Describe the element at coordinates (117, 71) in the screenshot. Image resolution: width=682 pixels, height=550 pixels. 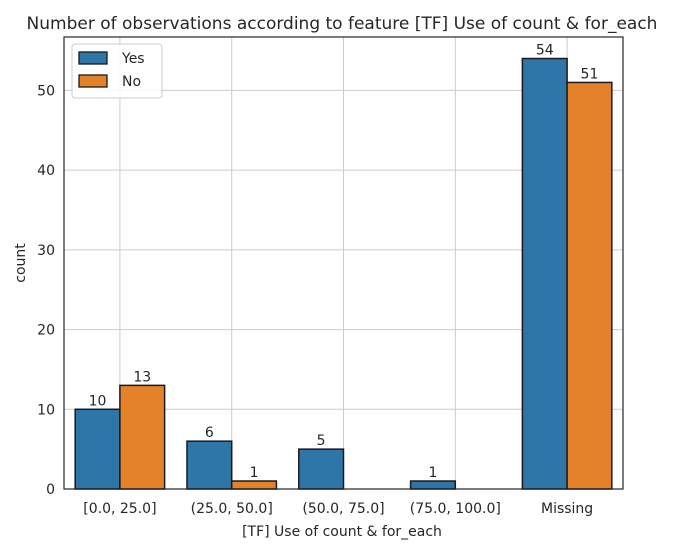
I see `legend: Yes No` at that location.